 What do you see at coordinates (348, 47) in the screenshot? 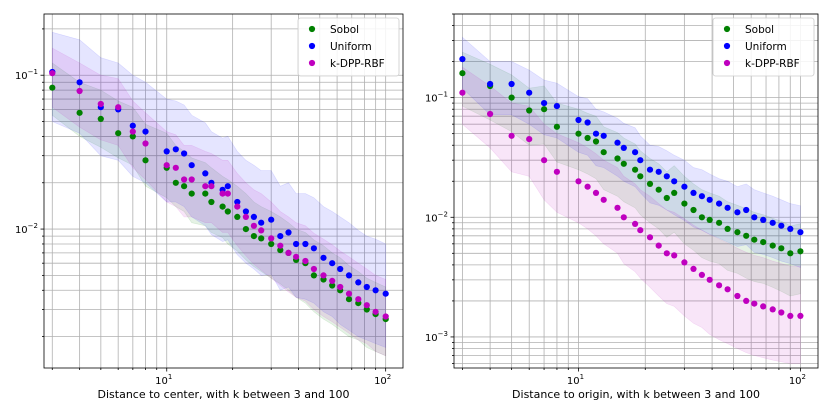
I see `legend: Sobol Uniform k-DPP-RBF` at bounding box center [348, 47].